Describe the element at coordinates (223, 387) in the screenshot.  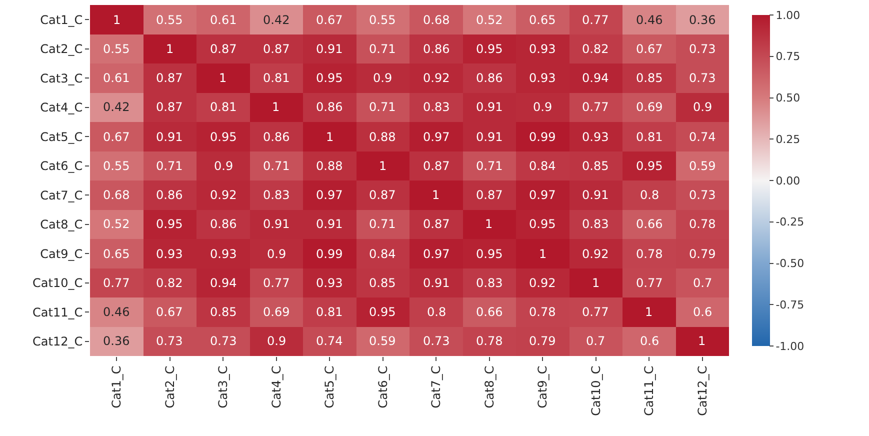
I see `x-tick-label: Cat3_C` at that location.